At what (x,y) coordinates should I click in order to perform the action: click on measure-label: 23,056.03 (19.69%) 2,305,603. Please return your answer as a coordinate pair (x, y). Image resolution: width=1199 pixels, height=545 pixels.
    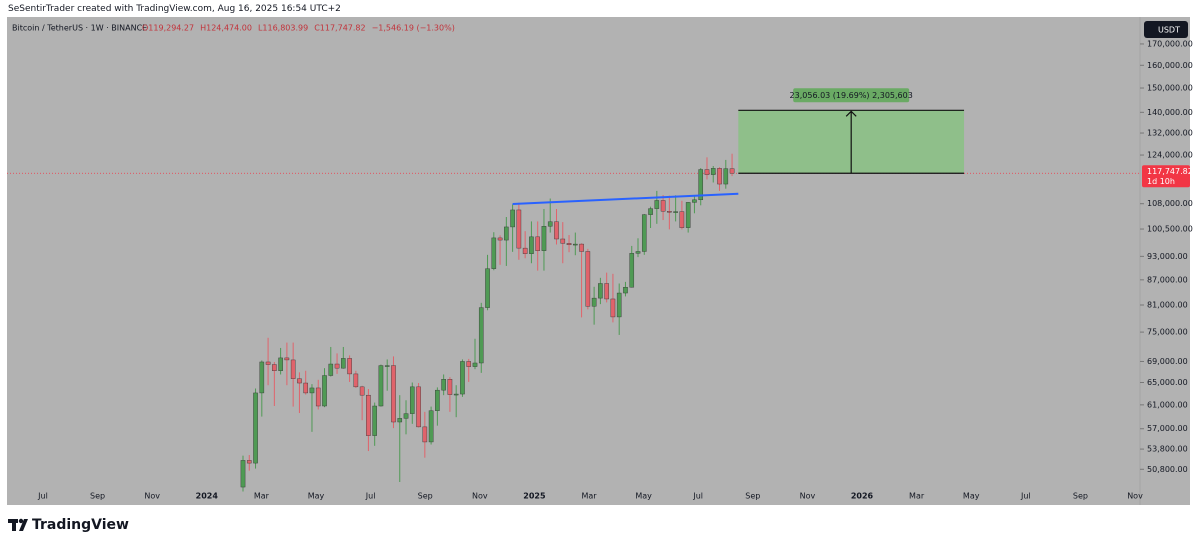
    Looking at the image, I should click on (851, 95).